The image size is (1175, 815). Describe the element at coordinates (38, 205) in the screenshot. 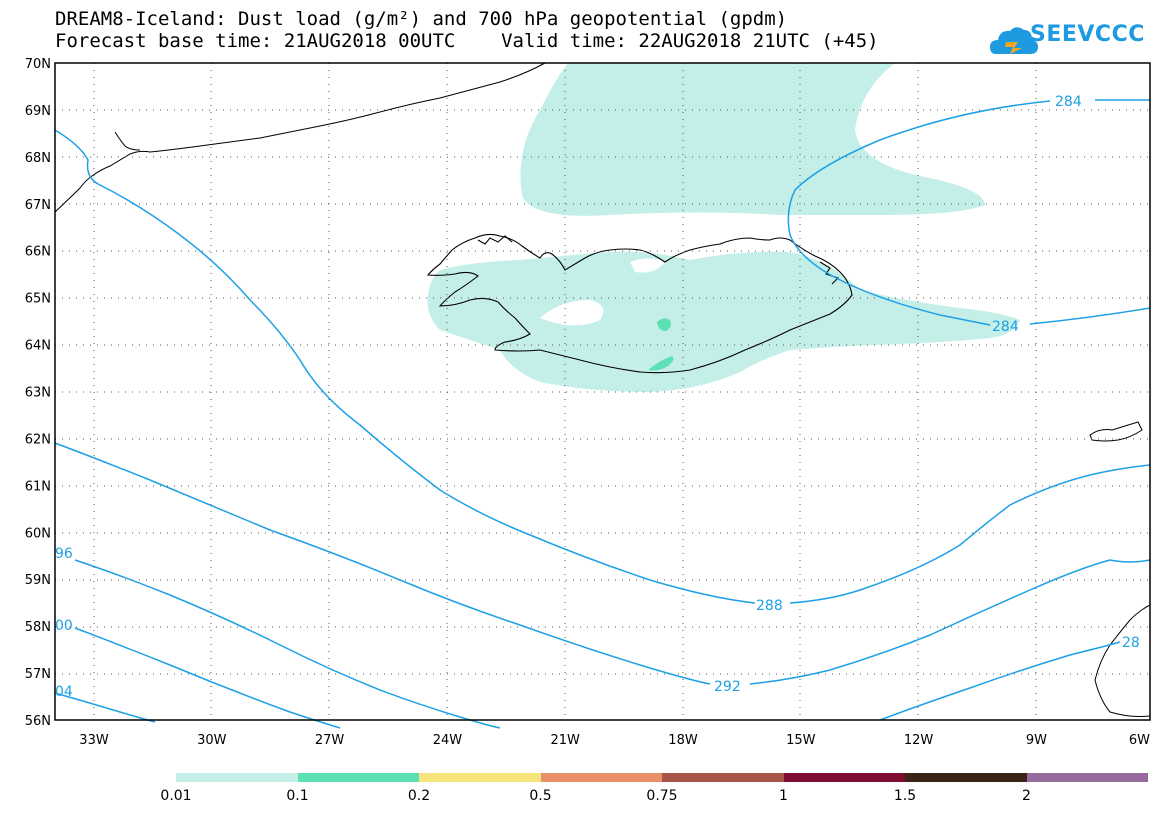

I see `lat-label-67N: 67N` at that location.